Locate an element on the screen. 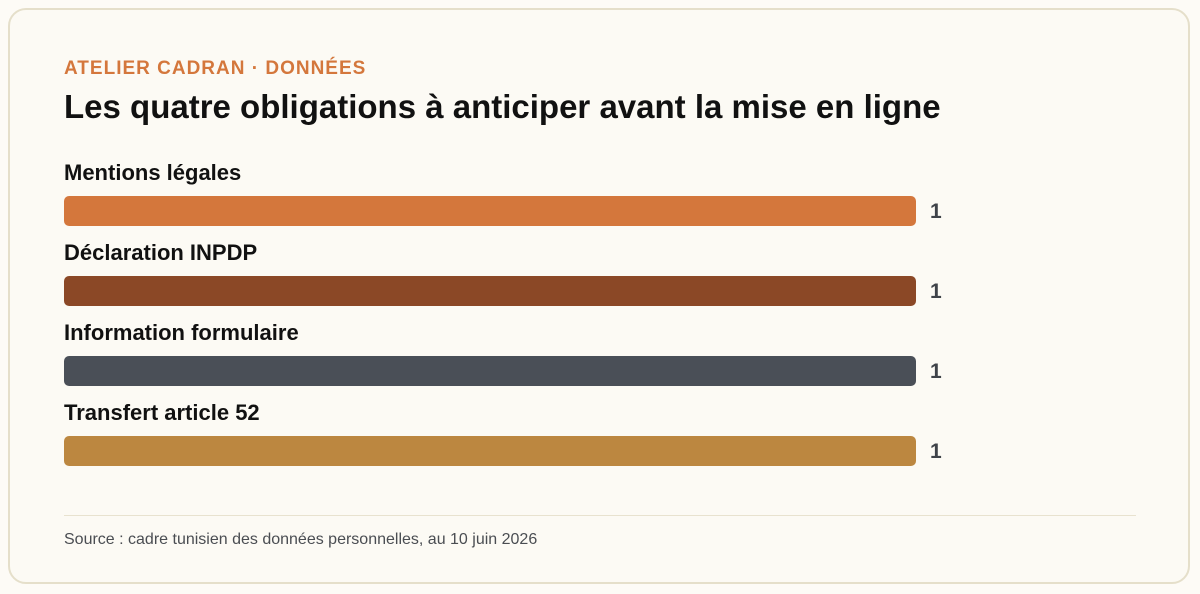 The width and height of the screenshot is (1200, 594). footer-divider is located at coordinates (600, 515).